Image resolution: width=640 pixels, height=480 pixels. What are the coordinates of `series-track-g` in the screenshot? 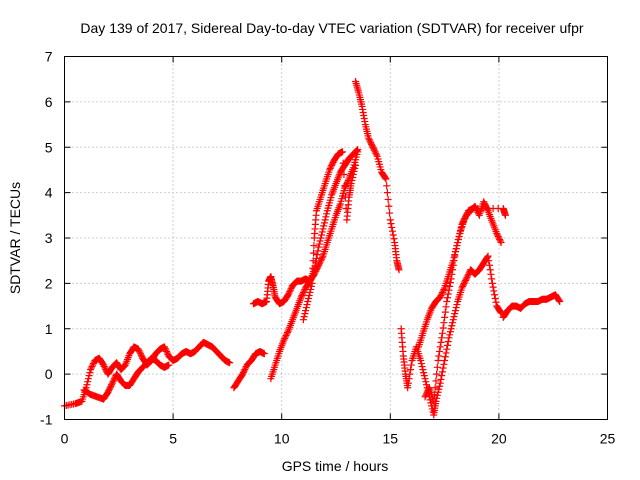 It's located at (377, 175).